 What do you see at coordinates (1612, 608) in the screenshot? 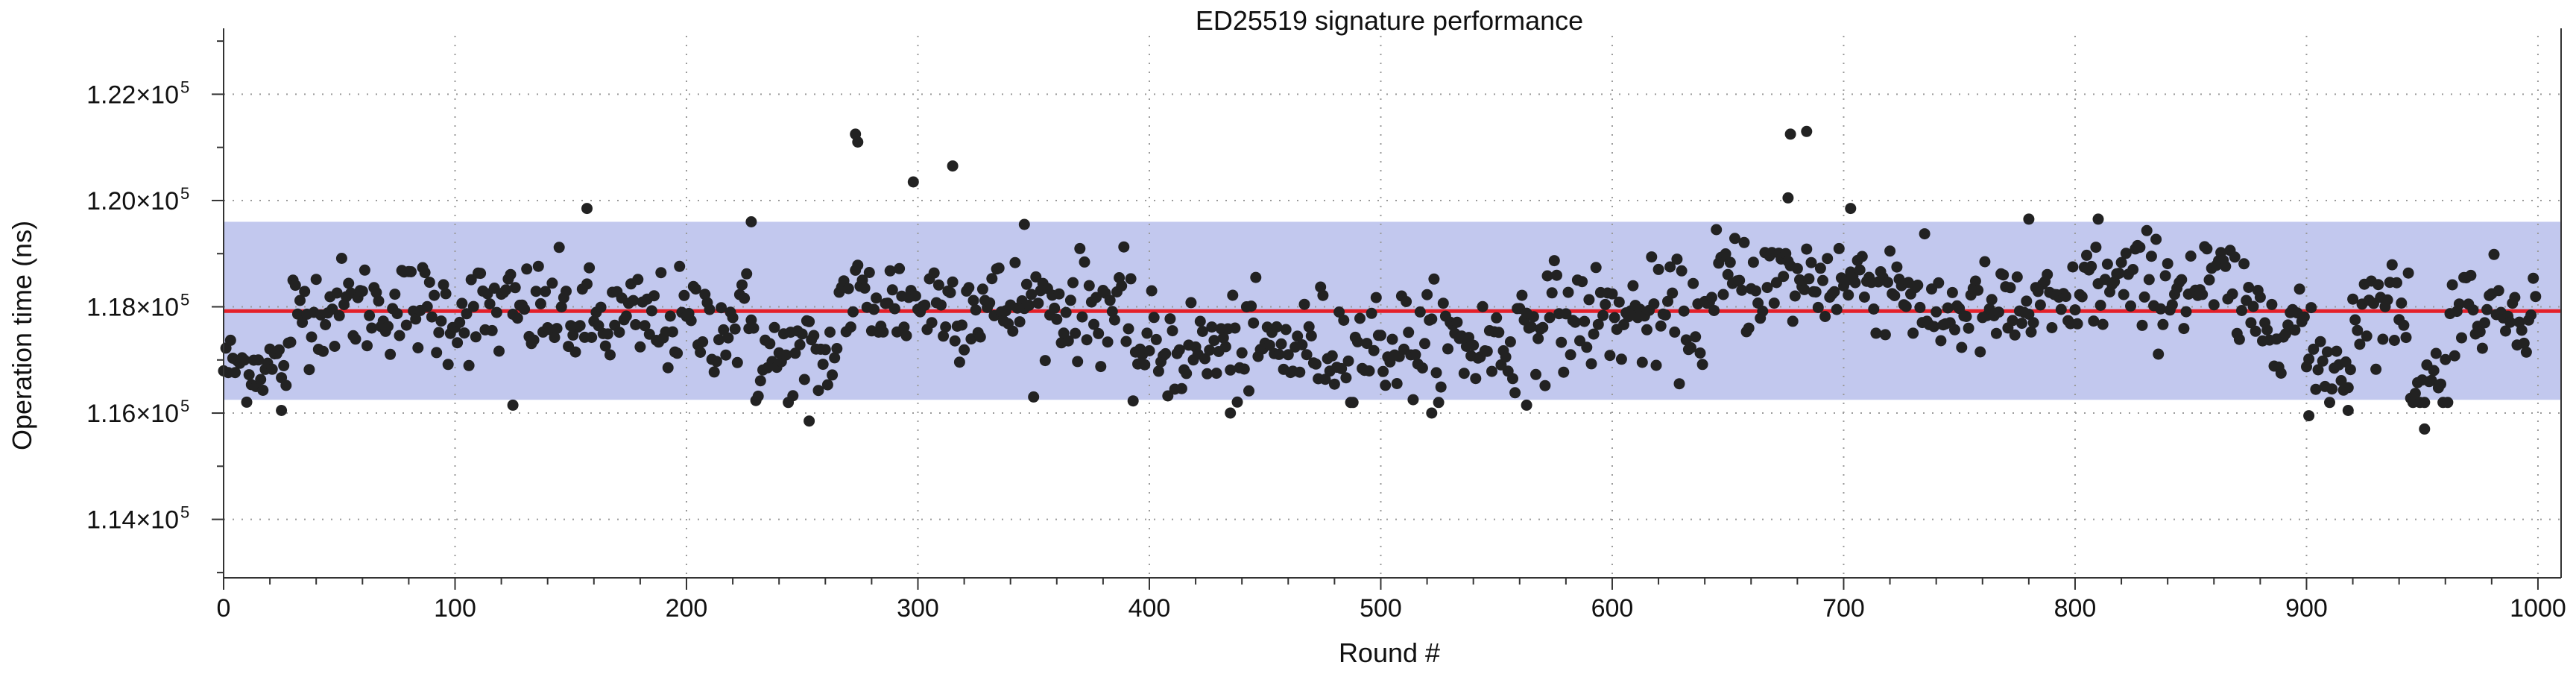
I see `x-tick-label: 600` at bounding box center [1612, 608].